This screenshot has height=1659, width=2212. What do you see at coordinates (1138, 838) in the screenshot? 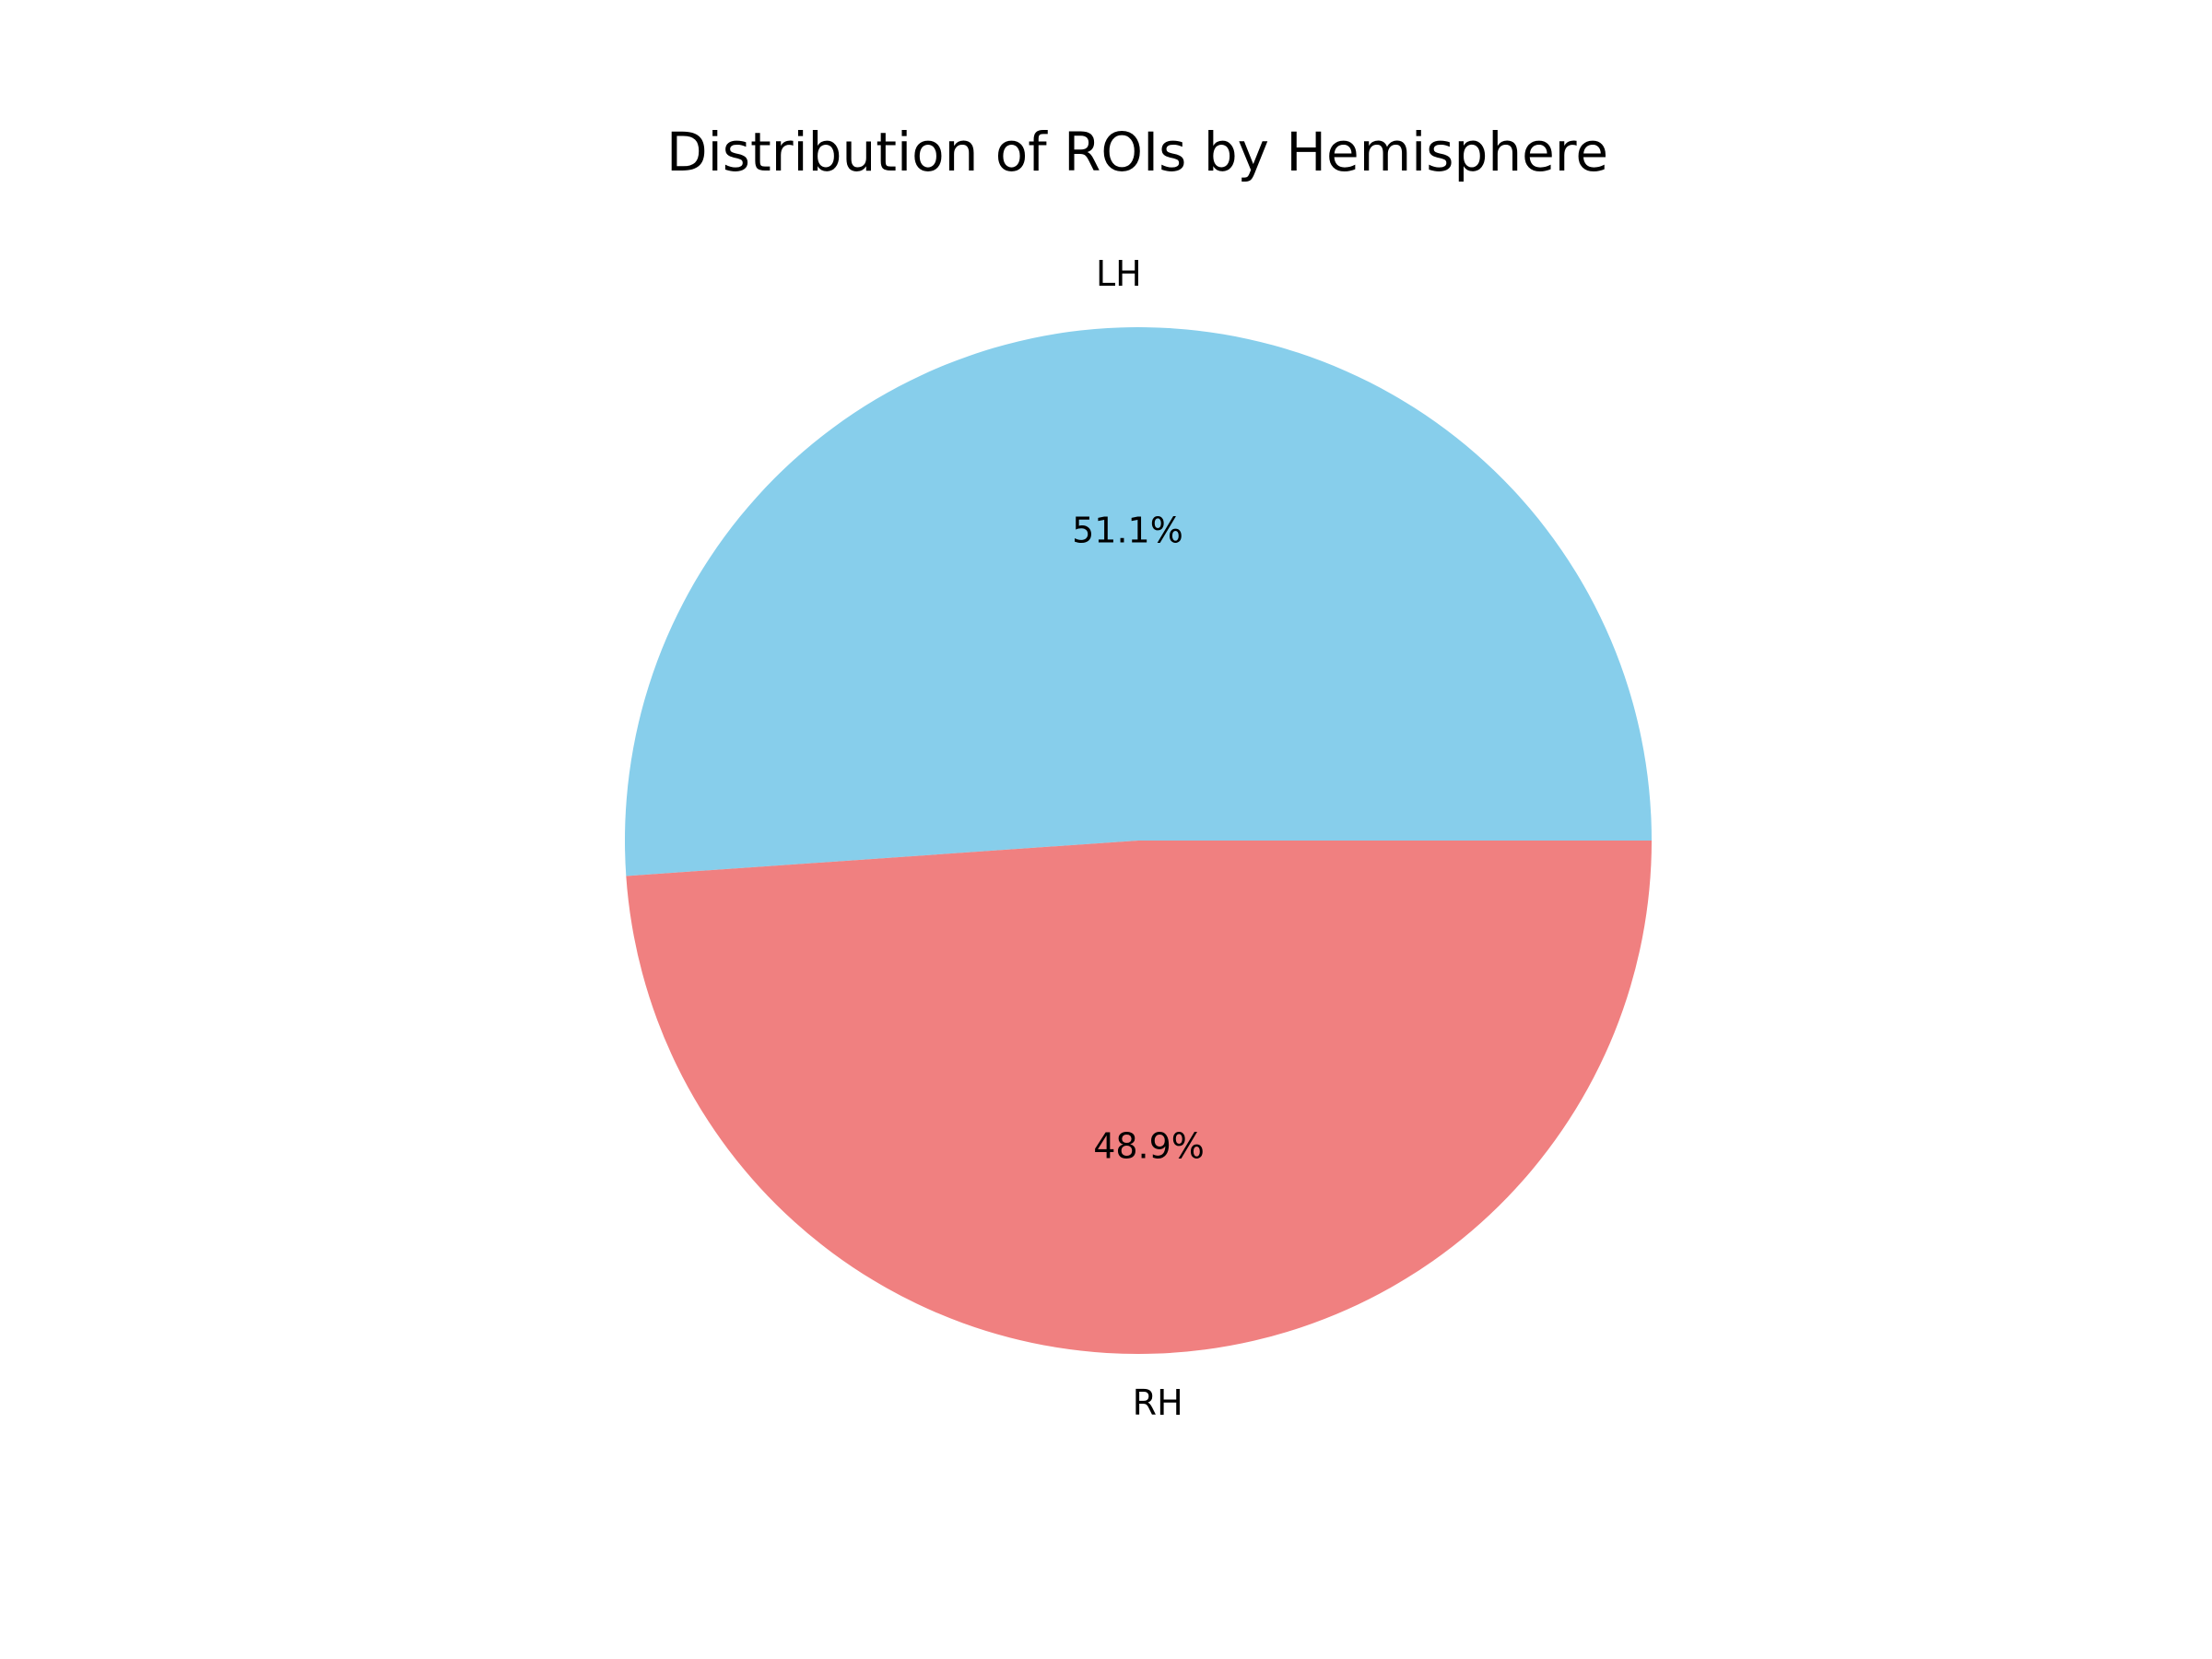
I see `pie-labels: LH 51.1% RH 48.9%` at bounding box center [1138, 838].